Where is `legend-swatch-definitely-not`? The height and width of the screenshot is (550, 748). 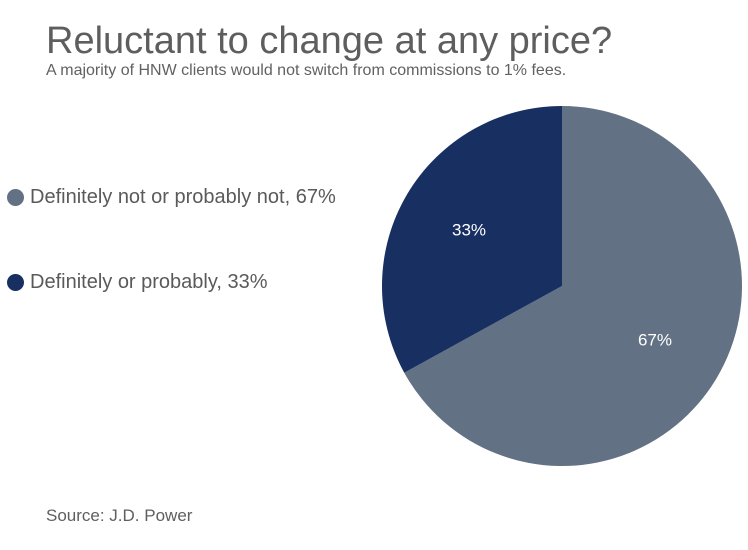
legend-swatch-definitely-not is located at coordinates (15, 197).